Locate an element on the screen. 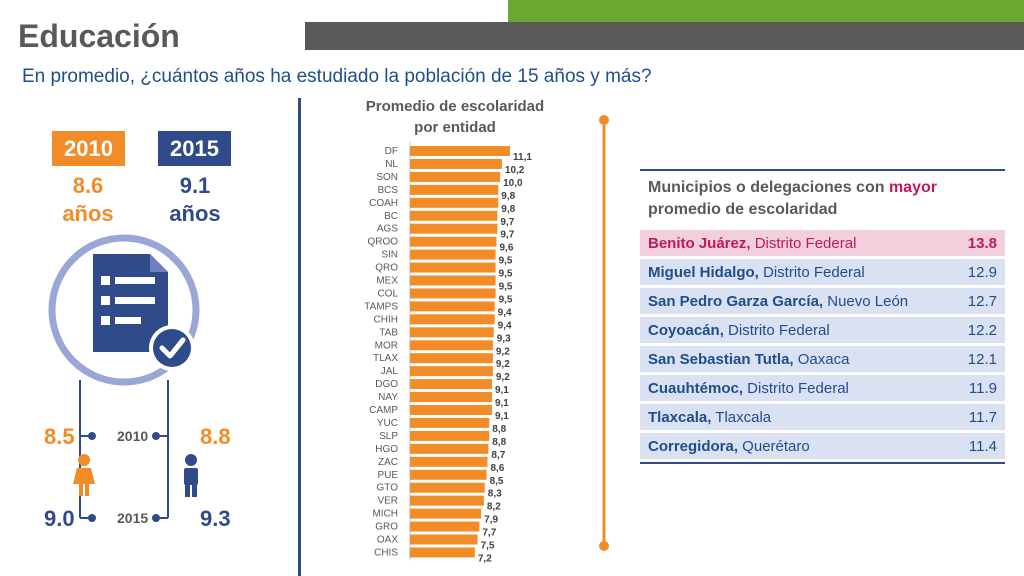 Image resolution: width=1024 pixels, height=576 pixels. gender-year-2015: 2015 is located at coordinates (133, 518).